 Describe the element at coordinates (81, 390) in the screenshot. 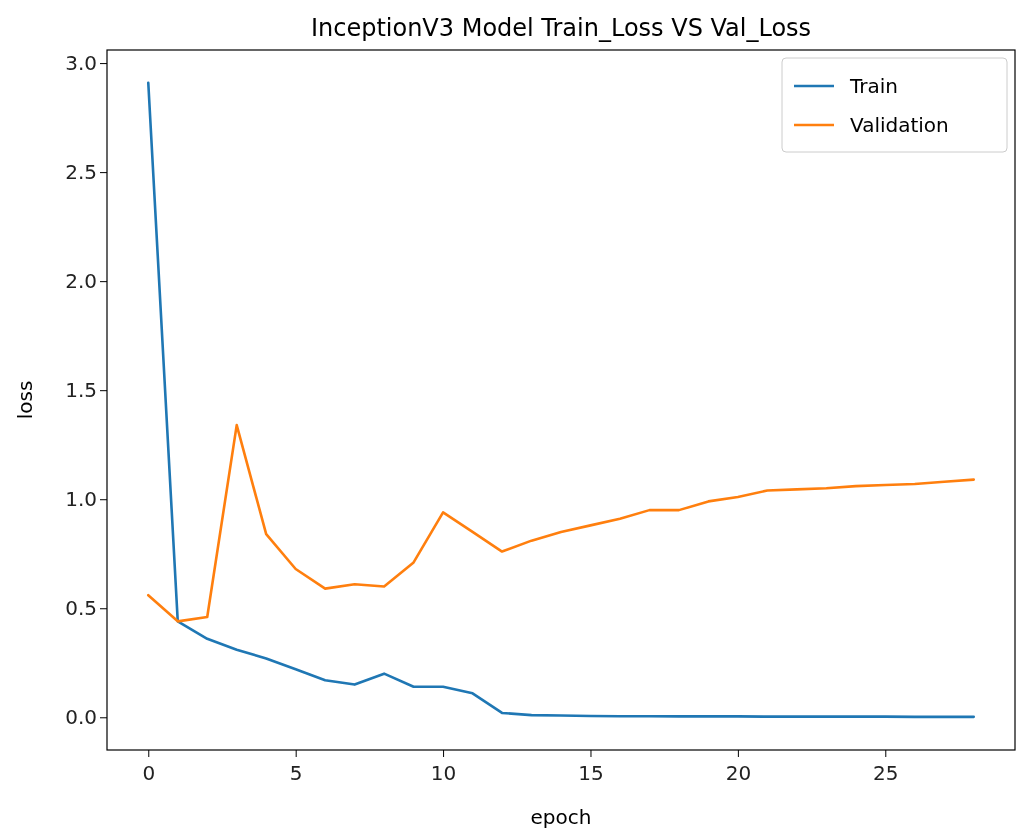

I see `y-tick-label: 1.5` at that location.